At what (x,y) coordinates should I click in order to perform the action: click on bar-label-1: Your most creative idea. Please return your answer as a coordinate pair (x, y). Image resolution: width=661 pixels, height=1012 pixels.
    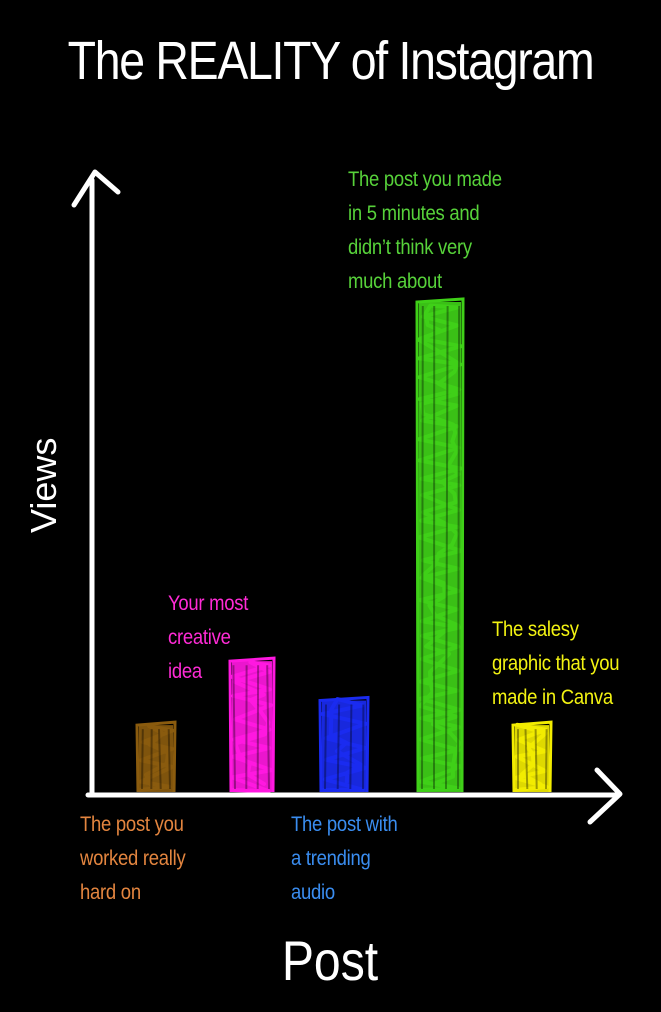
    Looking at the image, I should click on (208, 637).